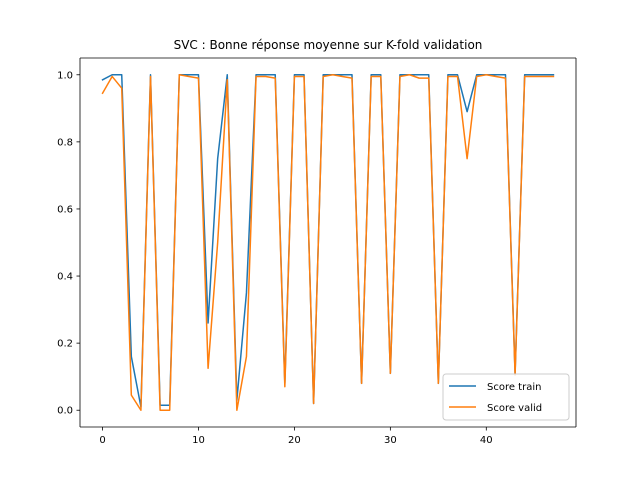  What do you see at coordinates (486, 440) in the screenshot?
I see `x-tick-label: 40` at bounding box center [486, 440].